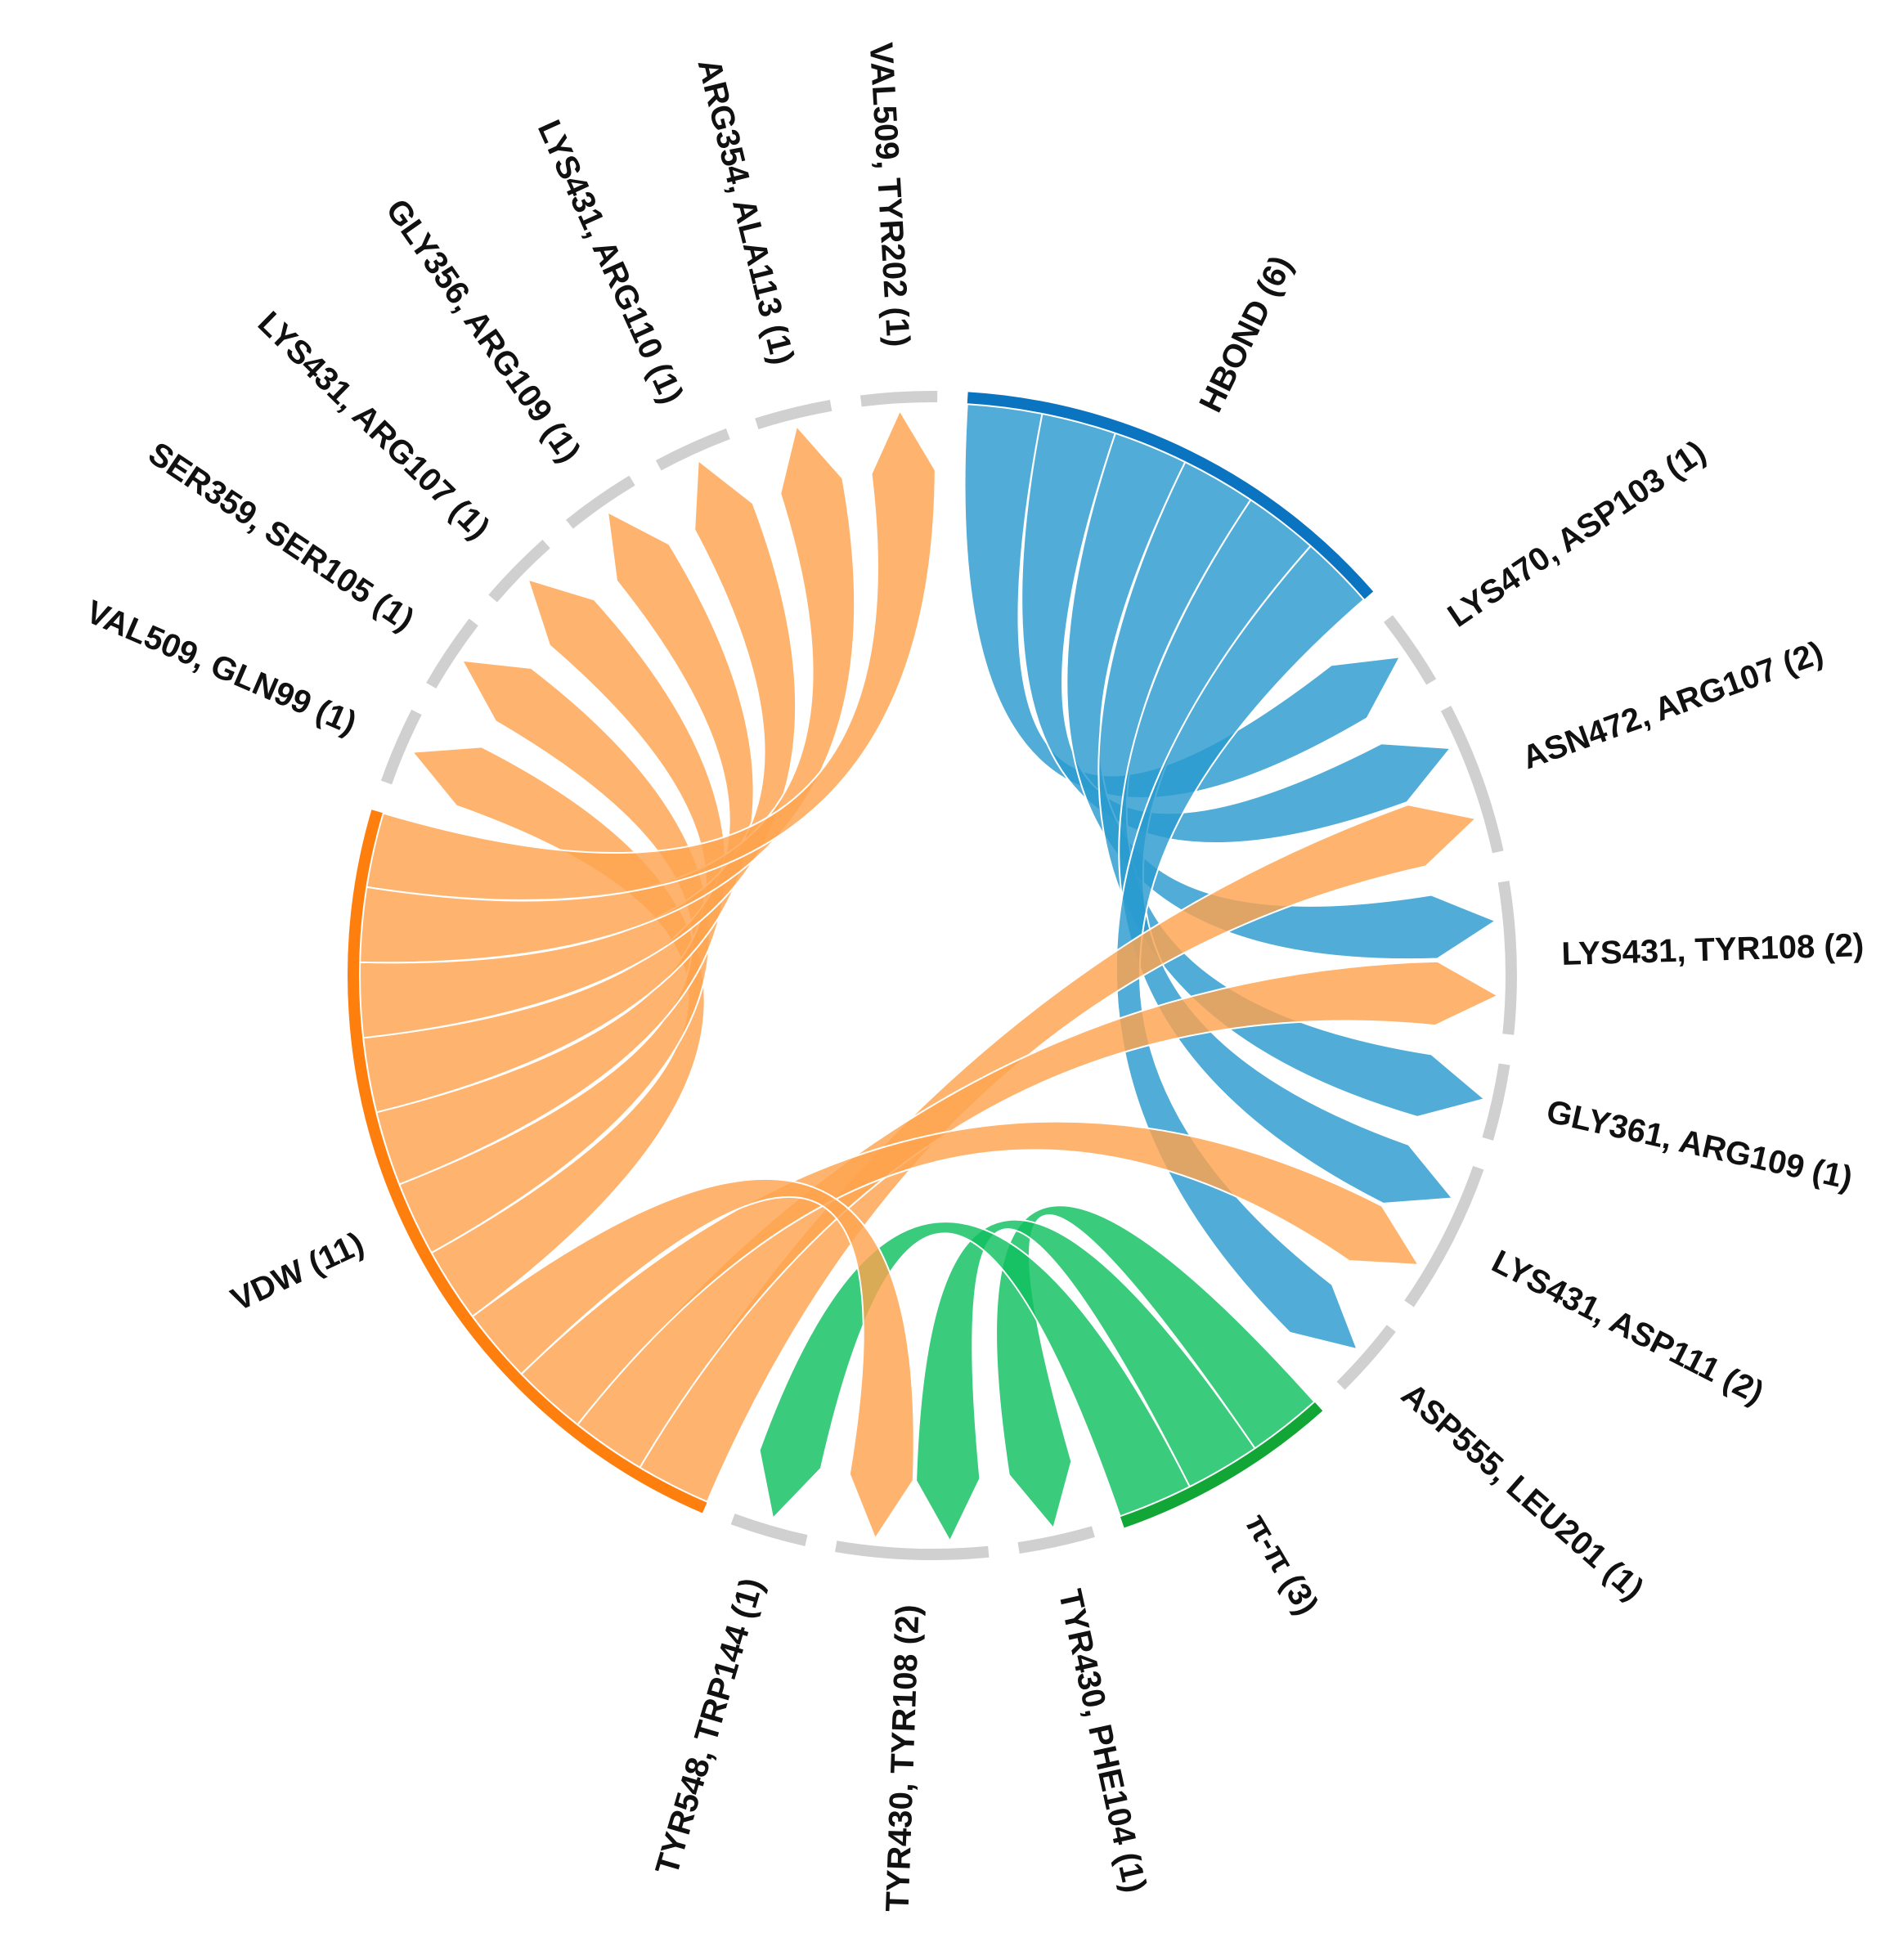  I want to click on residue-label-val509-gln99-1: VAL509, GLN99 (1), so click(221, 668).